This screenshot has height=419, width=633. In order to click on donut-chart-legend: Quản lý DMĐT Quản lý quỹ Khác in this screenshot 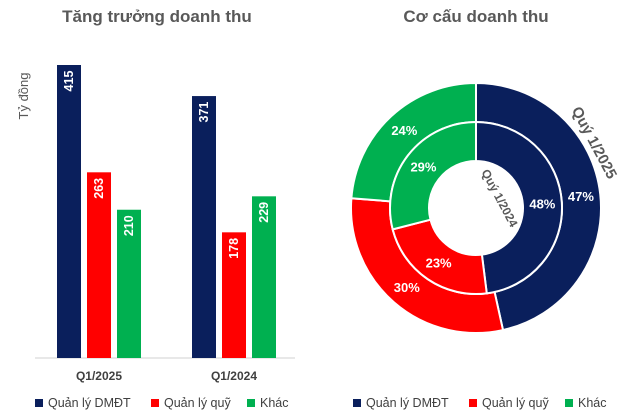, I will do `click(480, 403)`.